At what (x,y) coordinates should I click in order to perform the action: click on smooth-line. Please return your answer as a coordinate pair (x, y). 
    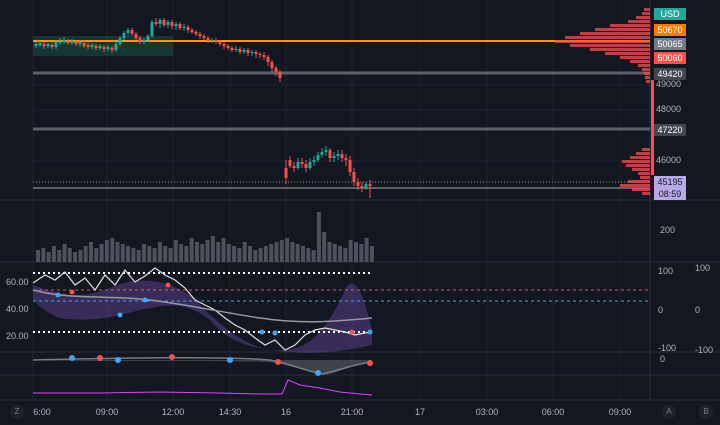
    Looking at the image, I should click on (202, 306).